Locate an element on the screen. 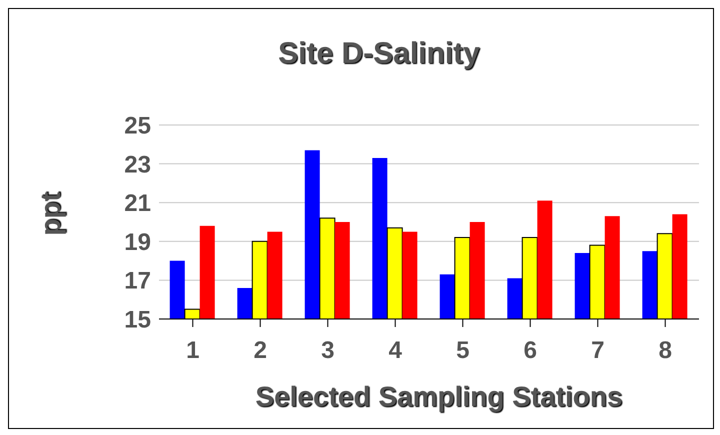 This screenshot has width=720, height=435. y-tick-label: 23 is located at coordinates (137, 164).